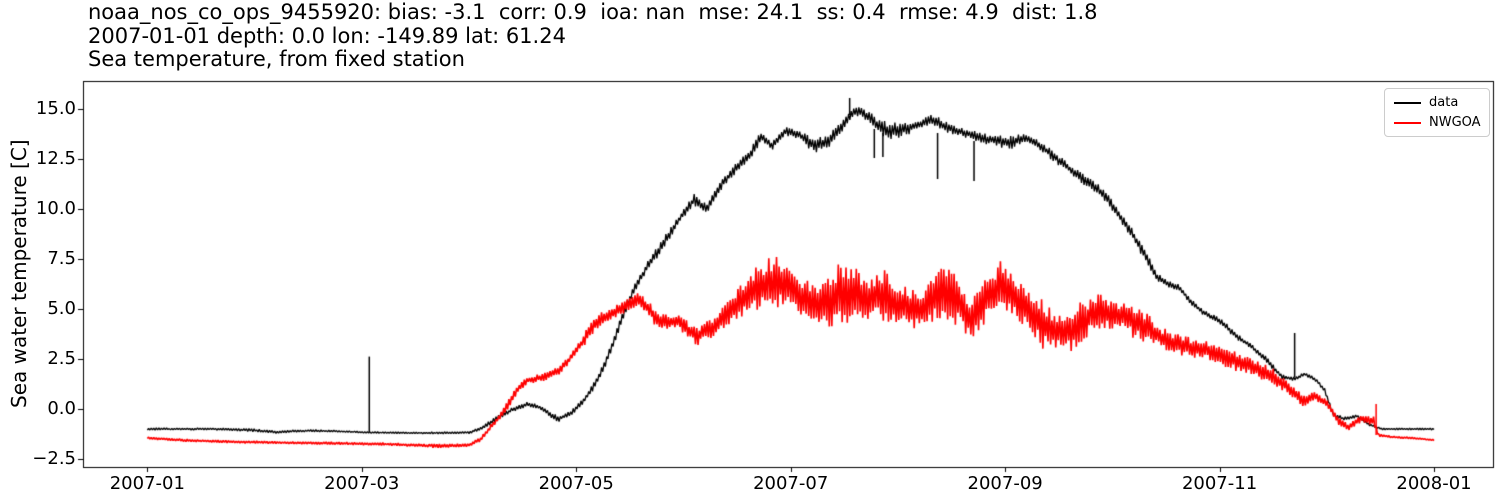 Image resolution: width=1500 pixels, height=500 pixels. Describe the element at coordinates (1407, 122) in the screenshot. I see `legend-line-sample-NWGOA` at that location.